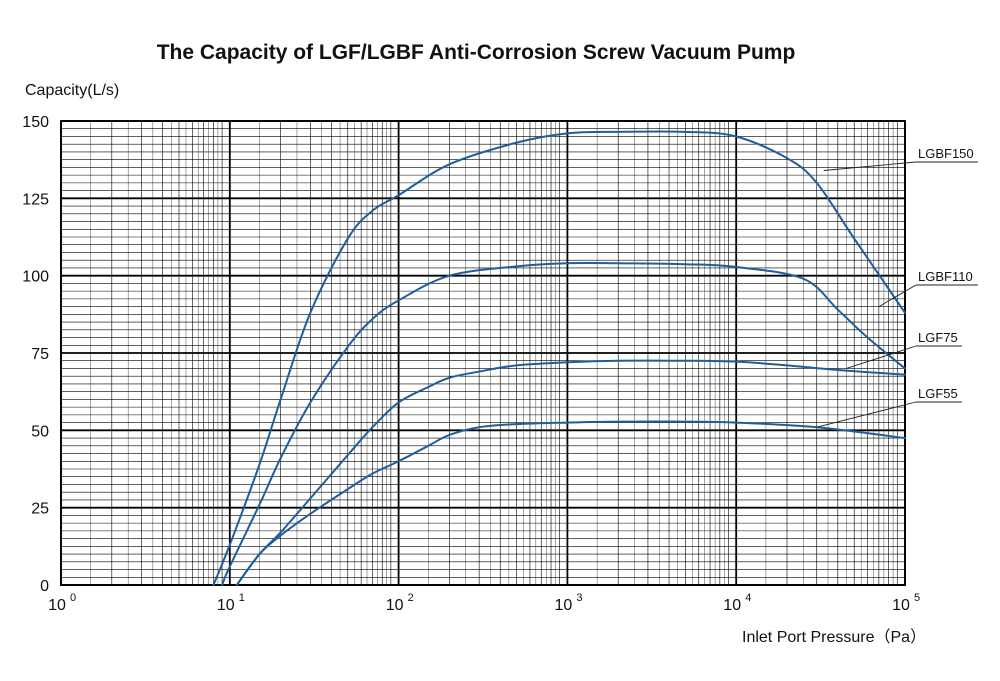 Image resolution: width=1000 pixels, height=681 pixels. I want to click on y-tick-label: 100, so click(35, 277).